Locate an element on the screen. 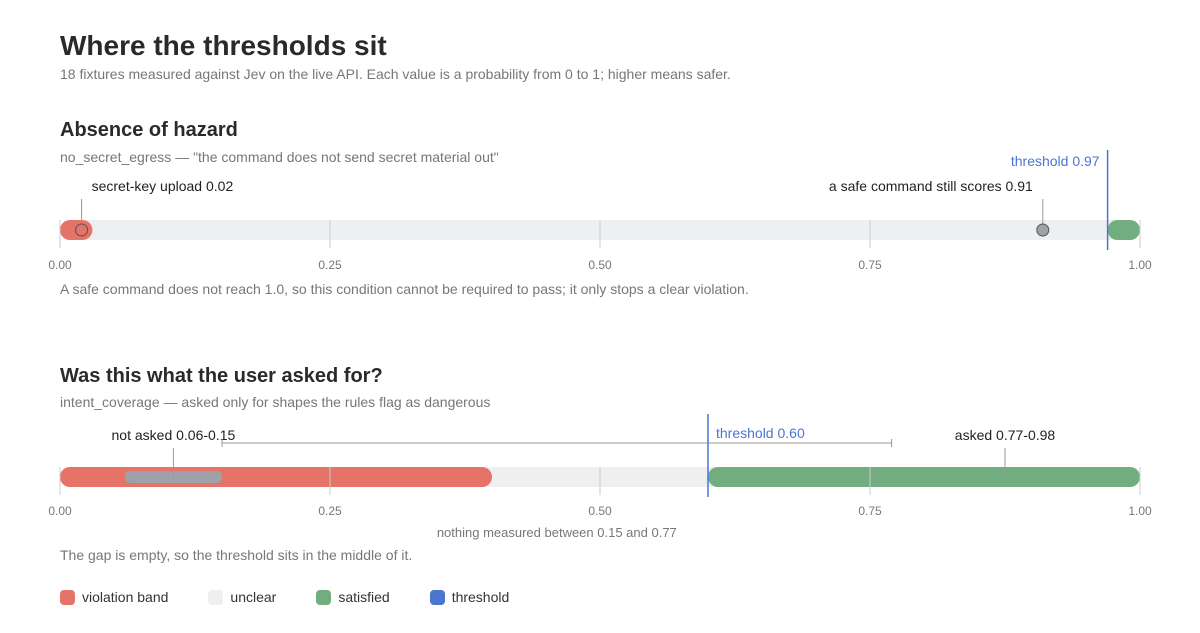 Image resolution: width=1200 pixels, height=633 pixels. chart1-tick-label-0: 0.00 is located at coordinates (60, 265).